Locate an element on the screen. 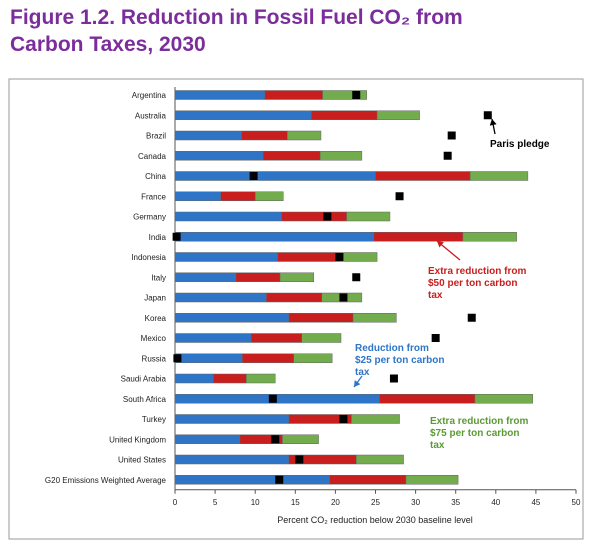 The height and width of the screenshot is (543, 591). category-label: Germany is located at coordinates (149, 217).